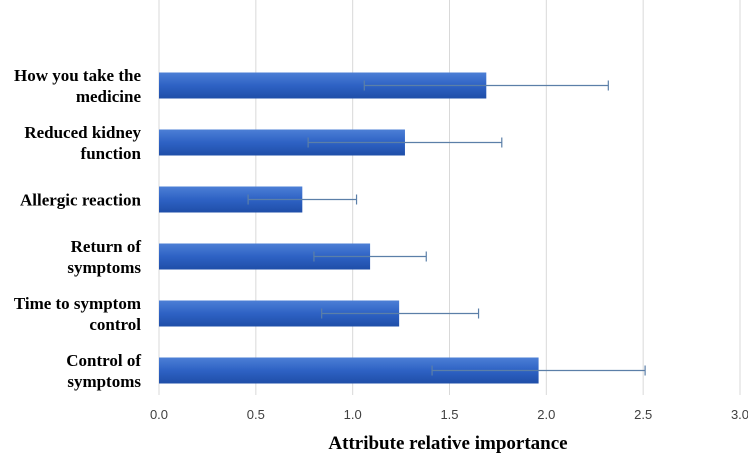  I want to click on category-label-line: medicine, so click(109, 96).